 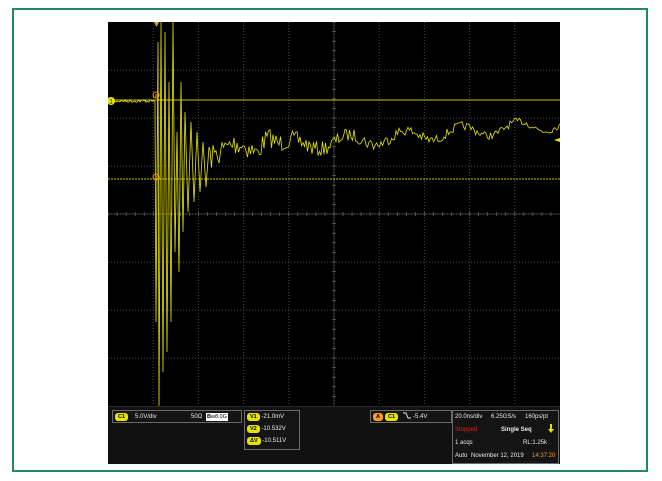 What do you see at coordinates (253, 429) in the screenshot?
I see `cursor-v2-badge: V2` at bounding box center [253, 429].